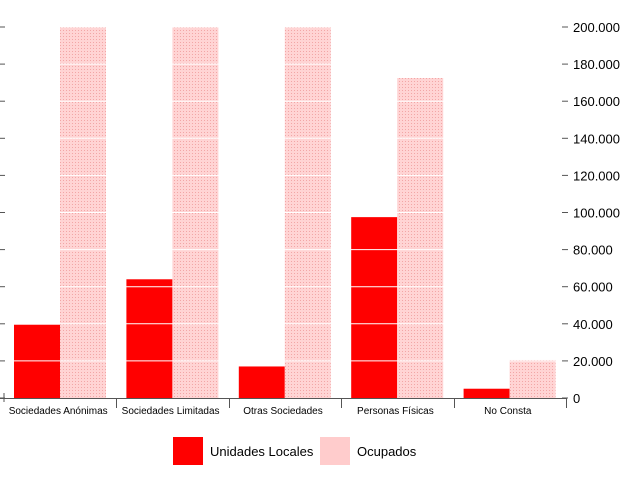 This screenshot has width=640, height=480. I want to click on category-label-otras-sociedades: Otras Sociedades, so click(283, 411).